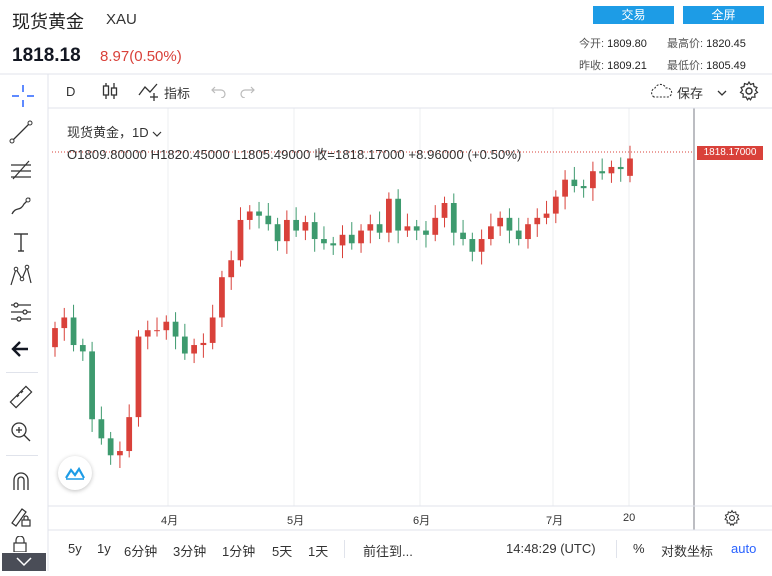  I want to click on chevron-down-icon, so click(722, 94).